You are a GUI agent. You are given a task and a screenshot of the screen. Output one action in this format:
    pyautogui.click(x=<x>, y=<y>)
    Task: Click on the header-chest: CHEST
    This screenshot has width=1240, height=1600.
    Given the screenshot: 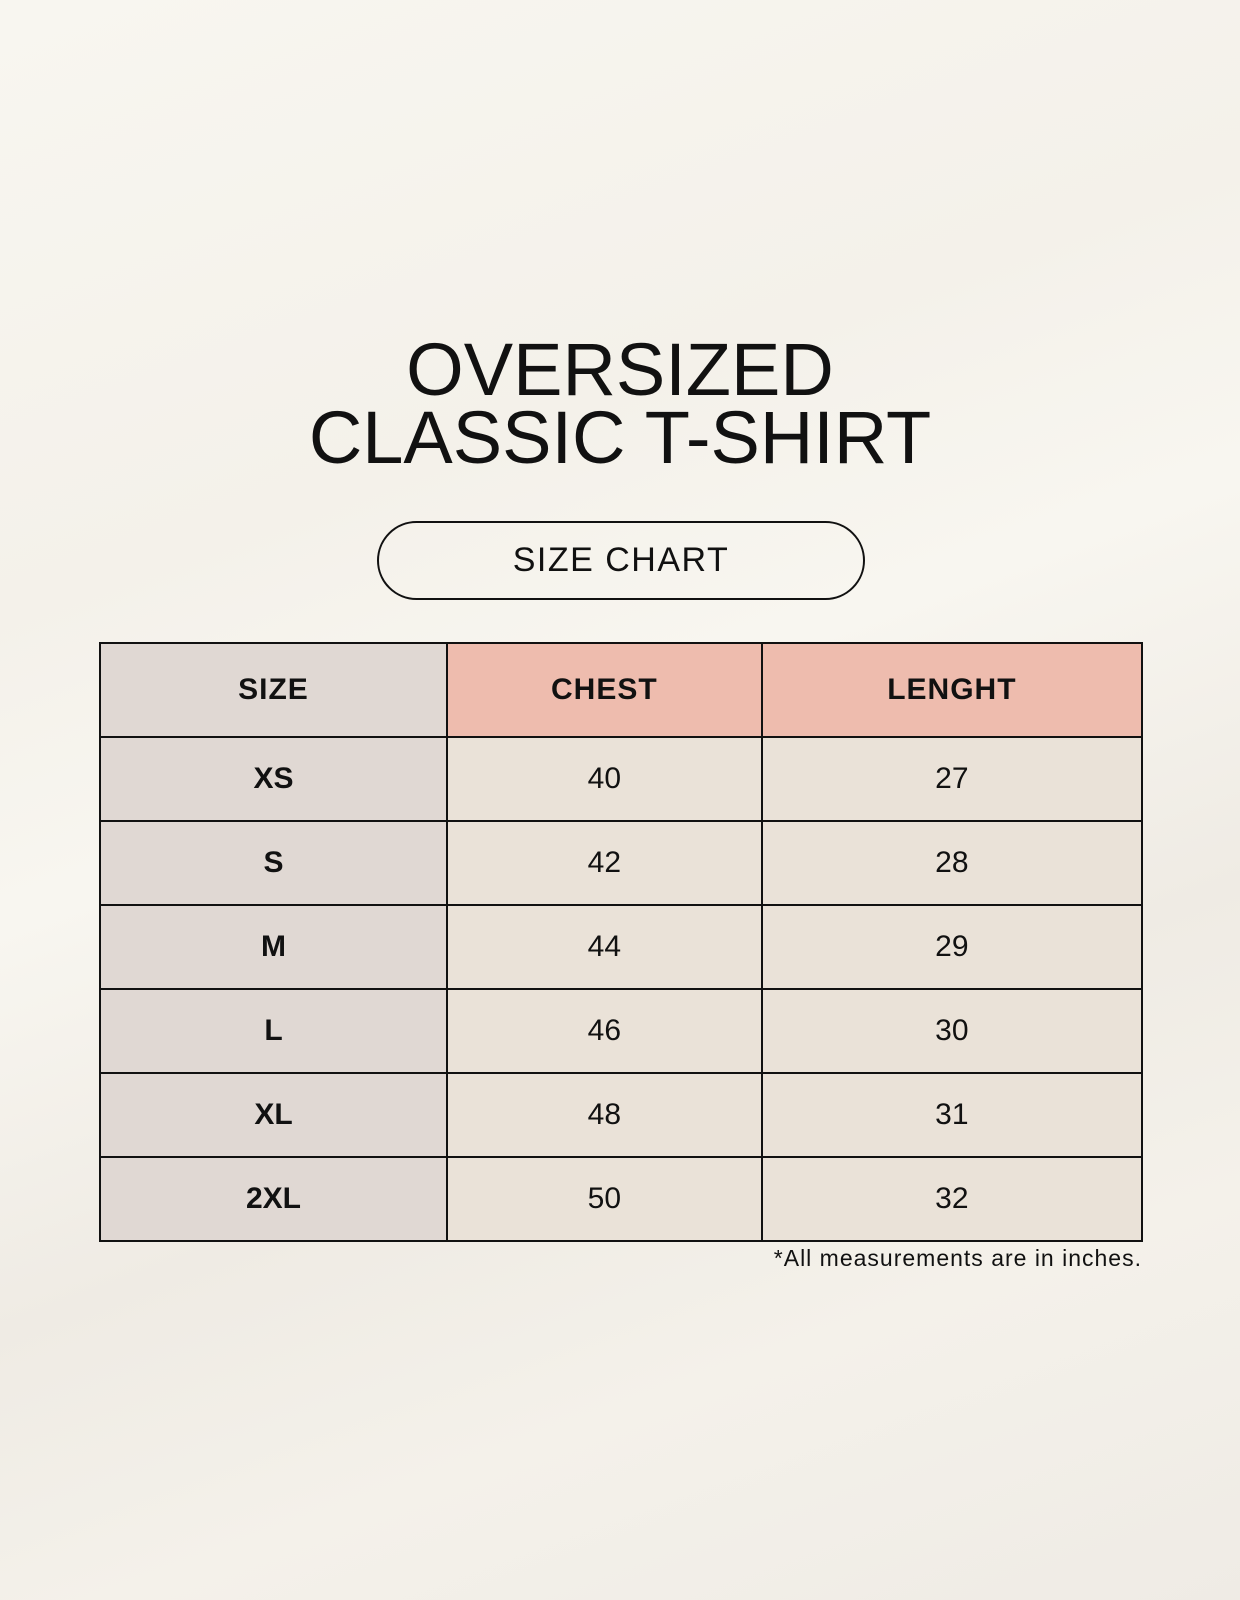 What is the action you would take?
    pyautogui.click(x=604, y=690)
    